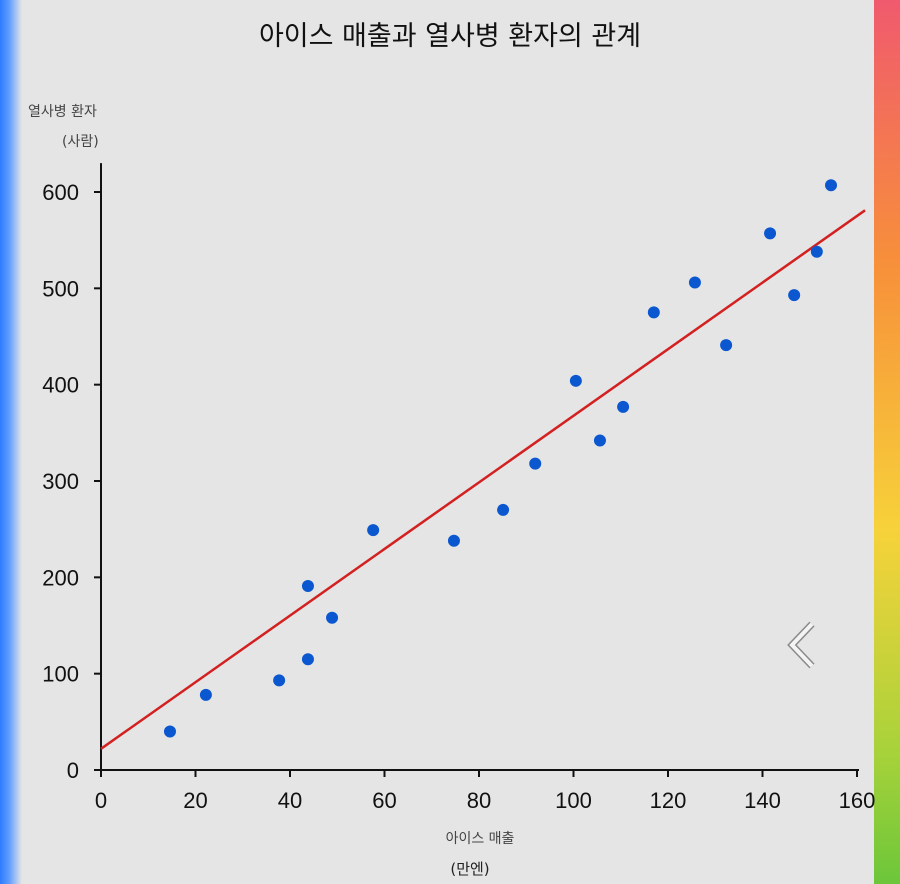 The image size is (900, 884). Describe the element at coordinates (470, 869) in the screenshot. I see `x-axis-unit: (만엔)` at that location.